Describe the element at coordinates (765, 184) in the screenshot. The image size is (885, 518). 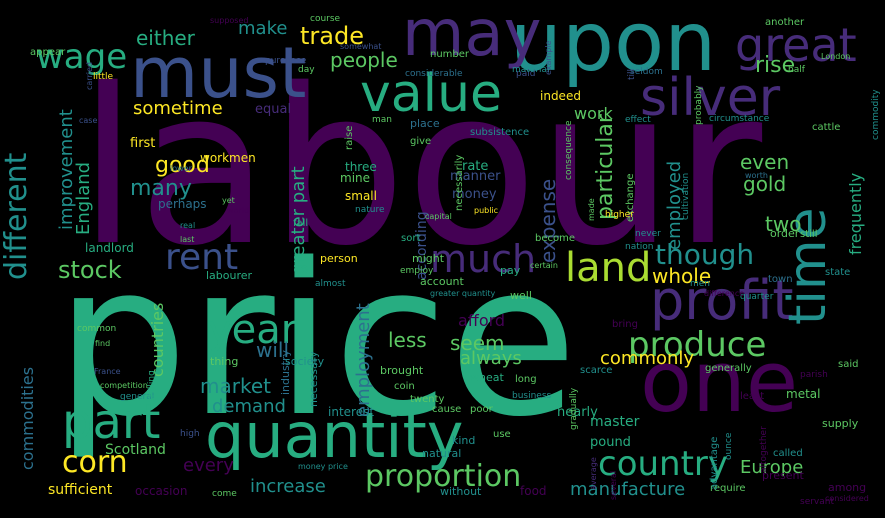
I see `word-gold: gold` at that location.